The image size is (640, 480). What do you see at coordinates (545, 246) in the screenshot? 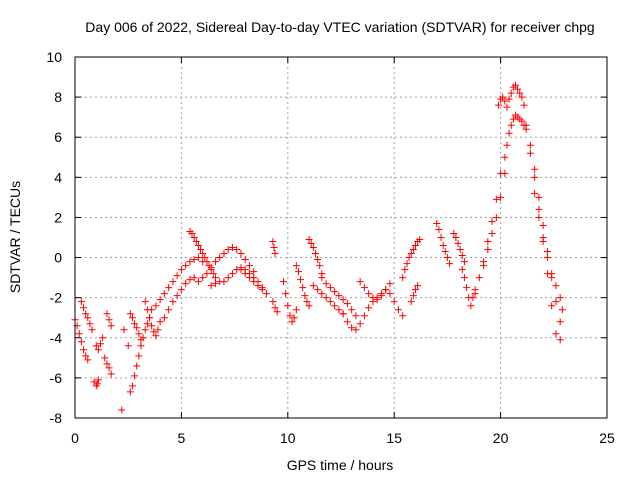
I see `series-s38` at bounding box center [545, 246].